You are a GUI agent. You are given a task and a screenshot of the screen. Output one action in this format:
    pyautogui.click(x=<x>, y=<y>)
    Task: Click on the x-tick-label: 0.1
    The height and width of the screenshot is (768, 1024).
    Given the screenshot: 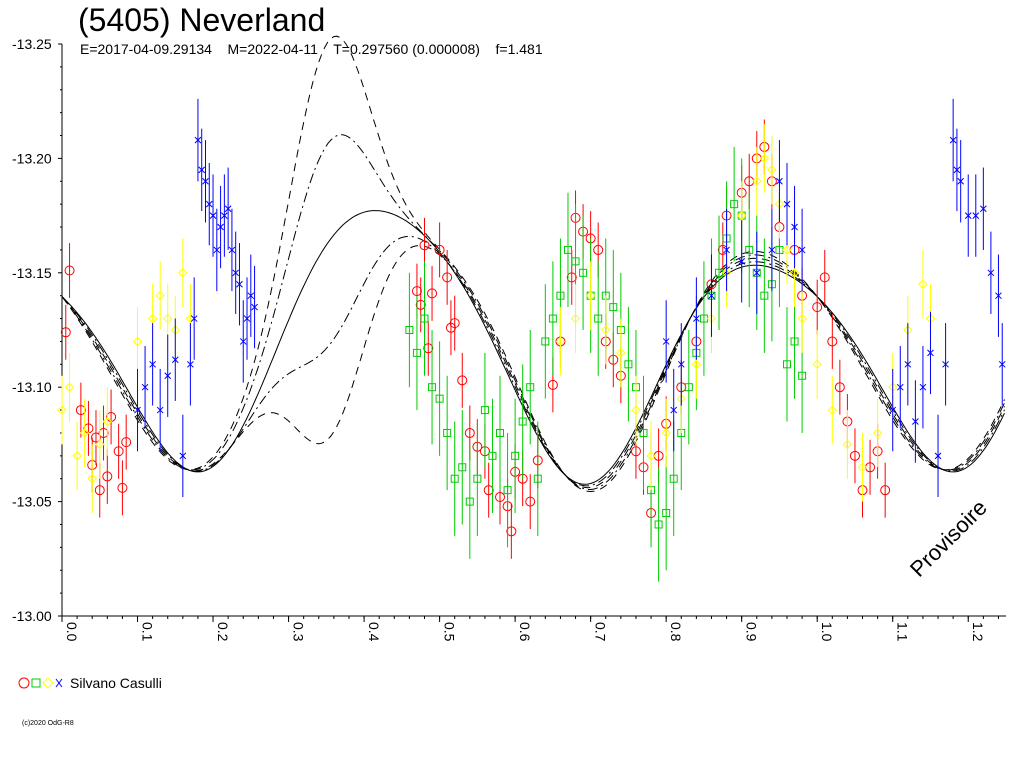 What is the action you would take?
    pyautogui.click(x=148, y=632)
    